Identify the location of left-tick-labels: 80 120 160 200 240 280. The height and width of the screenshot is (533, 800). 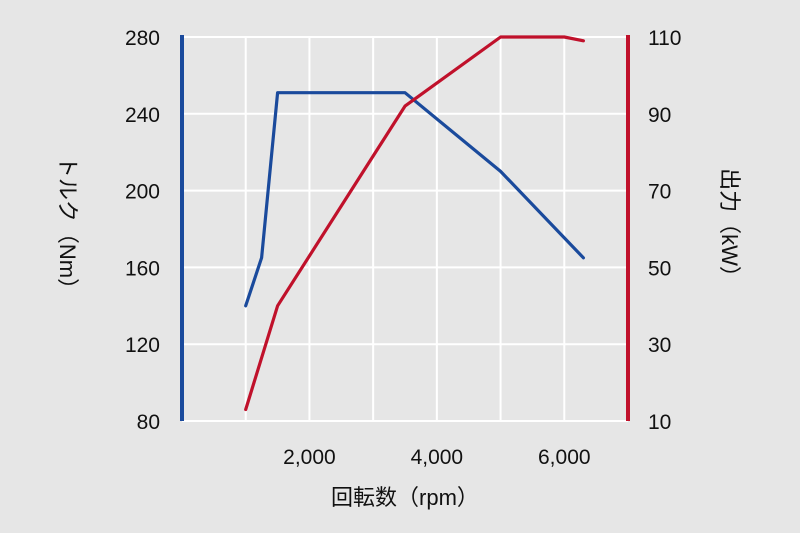
(142, 230).